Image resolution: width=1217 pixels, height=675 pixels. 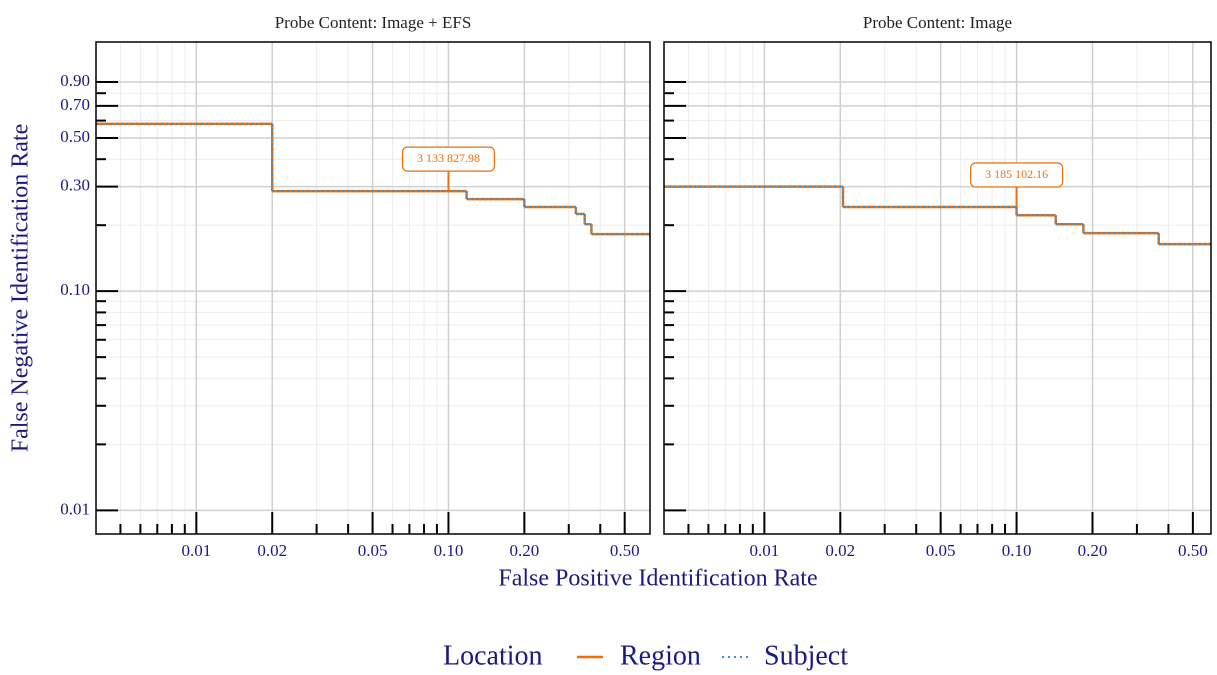 What do you see at coordinates (937, 22) in the screenshot?
I see `panel-title: Probe Content: Image` at bounding box center [937, 22].